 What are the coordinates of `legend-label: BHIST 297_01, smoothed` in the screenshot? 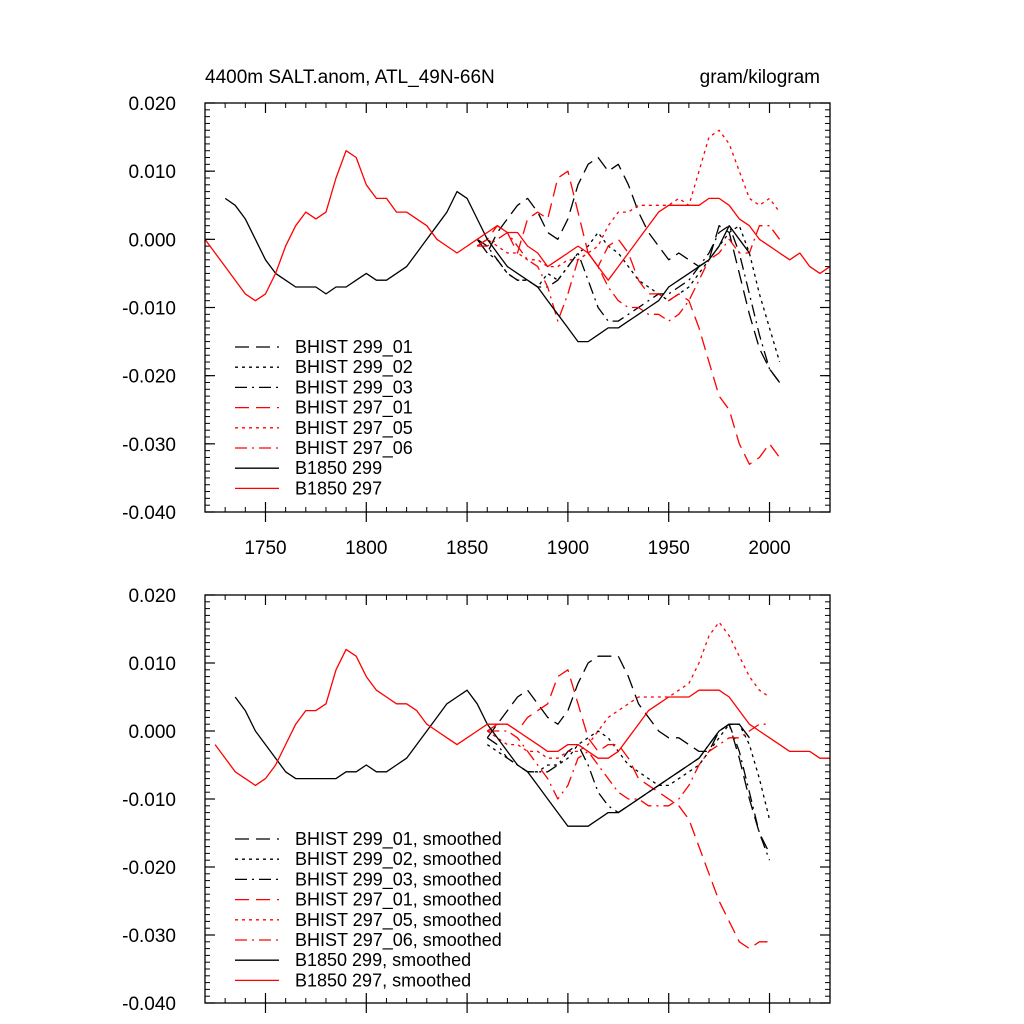 It's located at (398, 900).